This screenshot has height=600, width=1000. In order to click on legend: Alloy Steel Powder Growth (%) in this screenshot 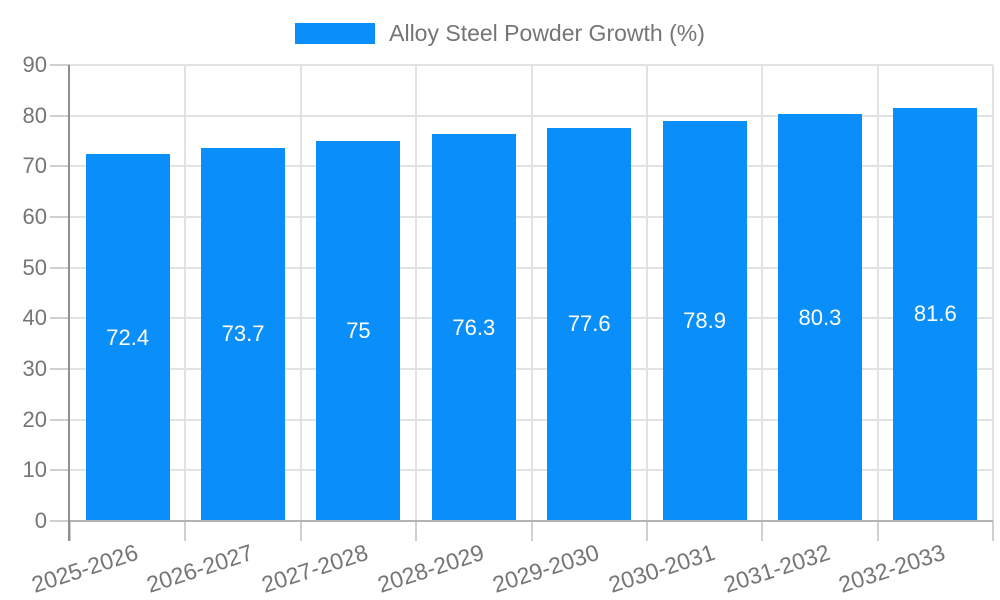, I will do `click(500, 33)`.